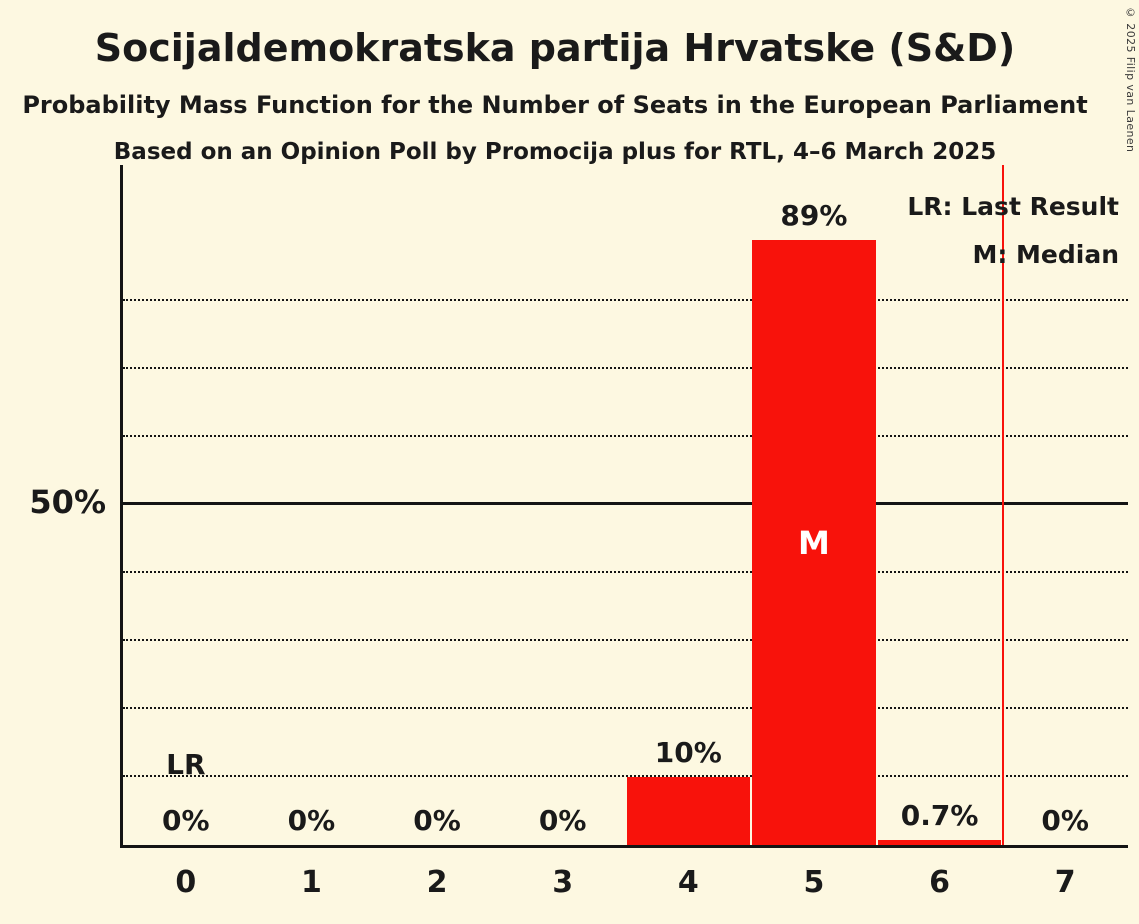 This screenshot has width=1139, height=924. I want to click on legend-median: M: Median, so click(1045, 254).